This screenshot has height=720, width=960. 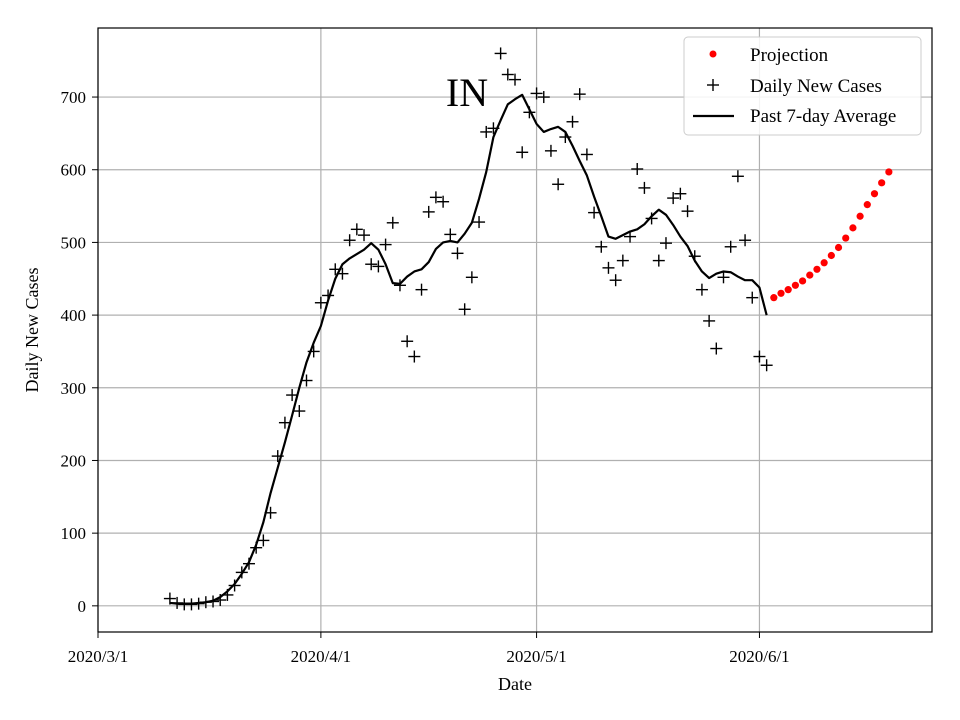 I want to click on y-tick-label: 300, so click(x=74, y=388).